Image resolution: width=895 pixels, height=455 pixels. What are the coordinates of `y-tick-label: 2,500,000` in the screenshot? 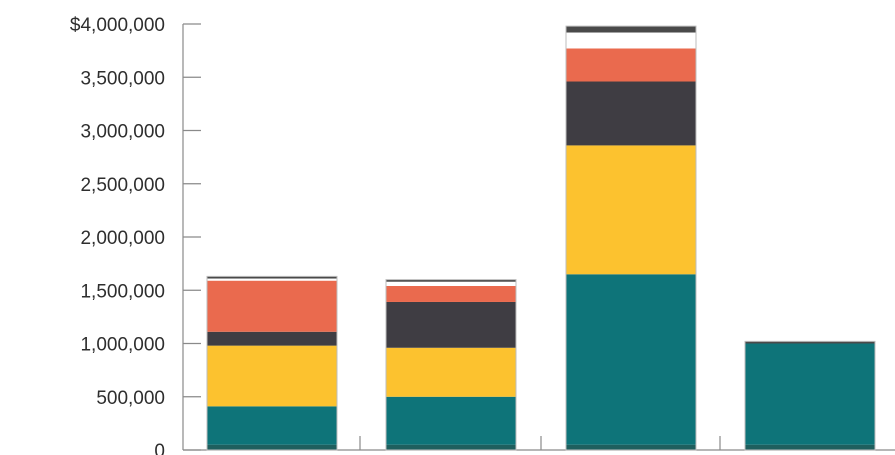 It's located at (122, 185).